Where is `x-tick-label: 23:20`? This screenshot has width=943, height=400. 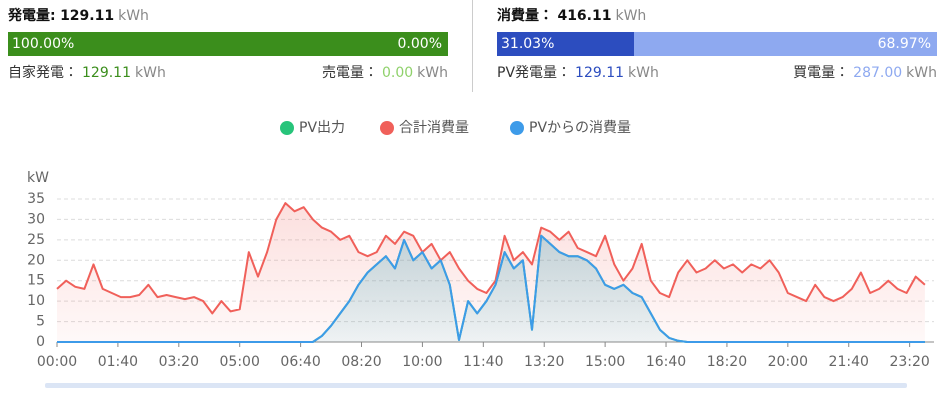
x-tick-label: 23:20 is located at coordinates (909, 362).